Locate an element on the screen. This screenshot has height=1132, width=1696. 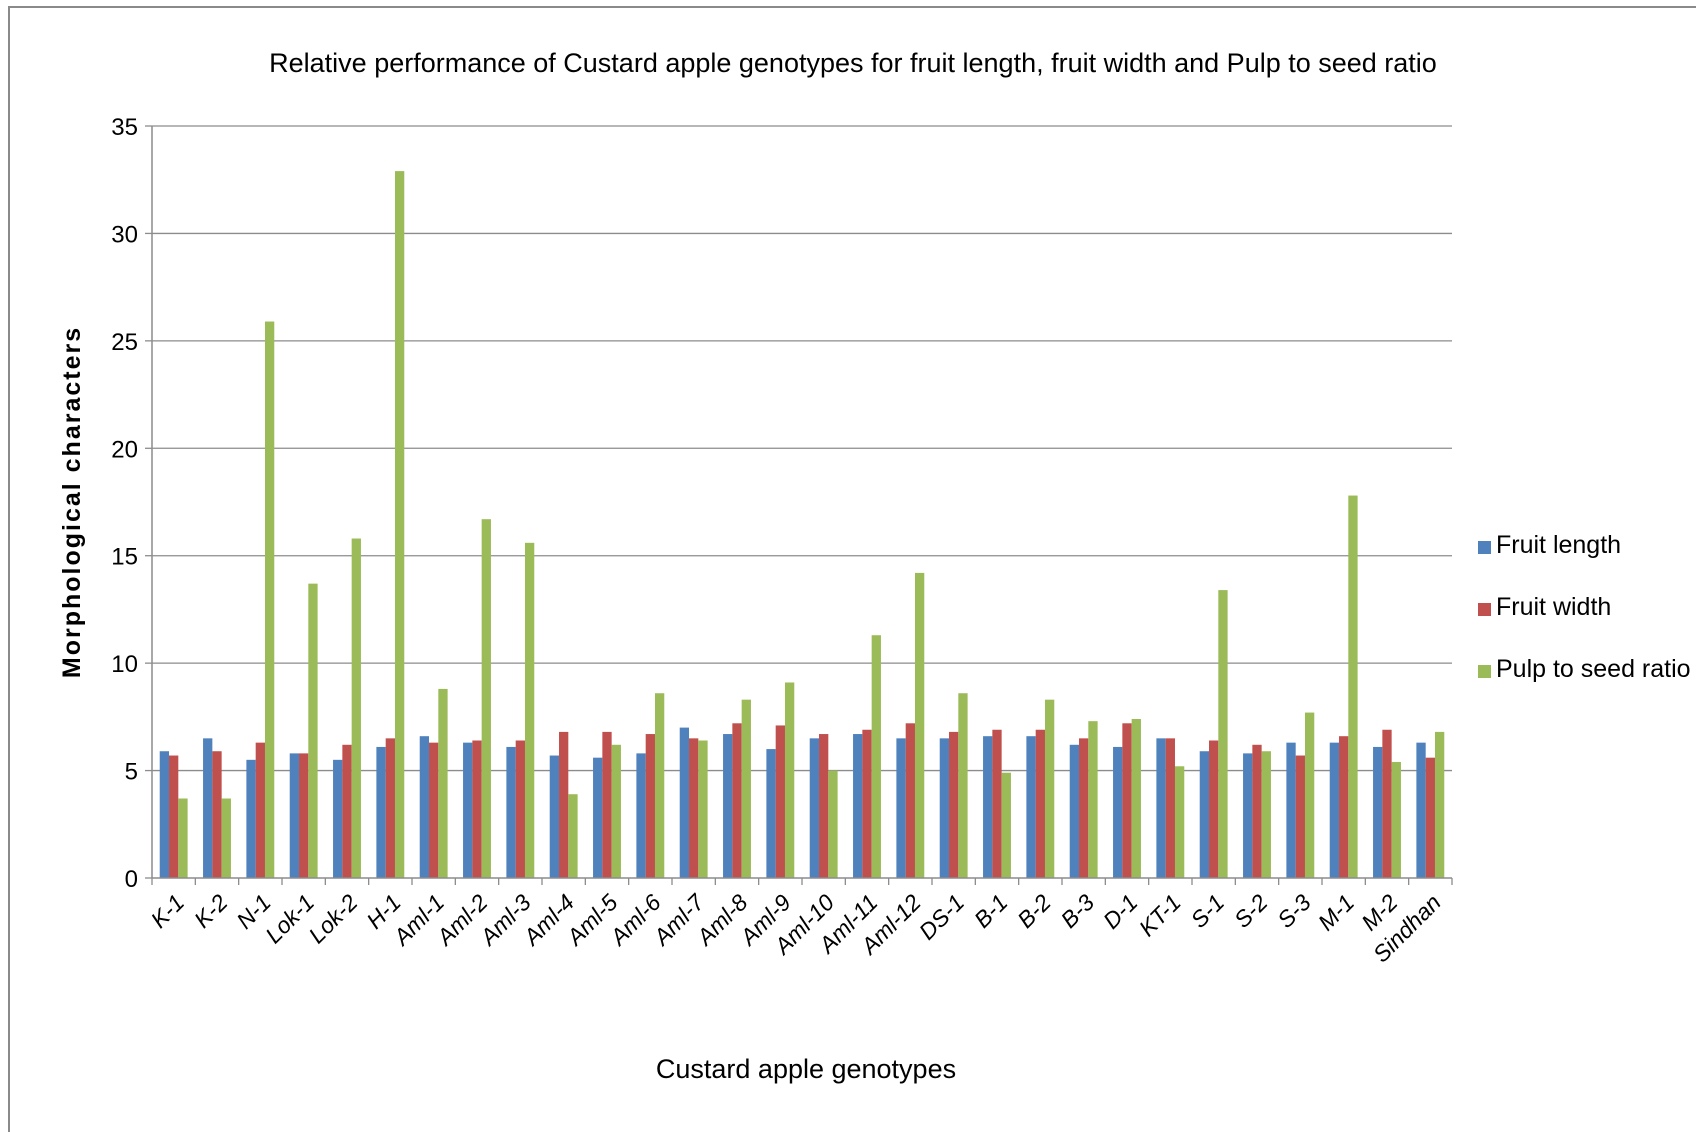
x-tick-label: Lok-1 is located at coordinates (289, 918).